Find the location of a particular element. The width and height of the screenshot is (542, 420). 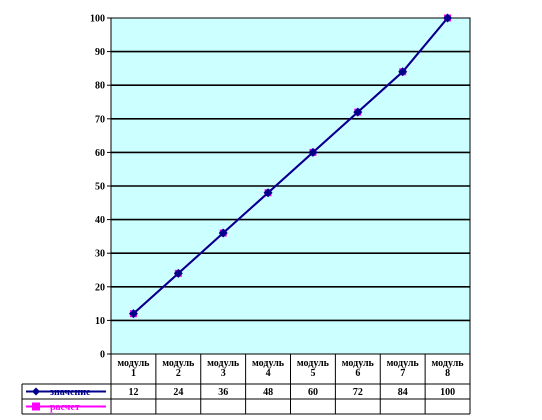

y-tick-label: 100 is located at coordinates (97, 19).